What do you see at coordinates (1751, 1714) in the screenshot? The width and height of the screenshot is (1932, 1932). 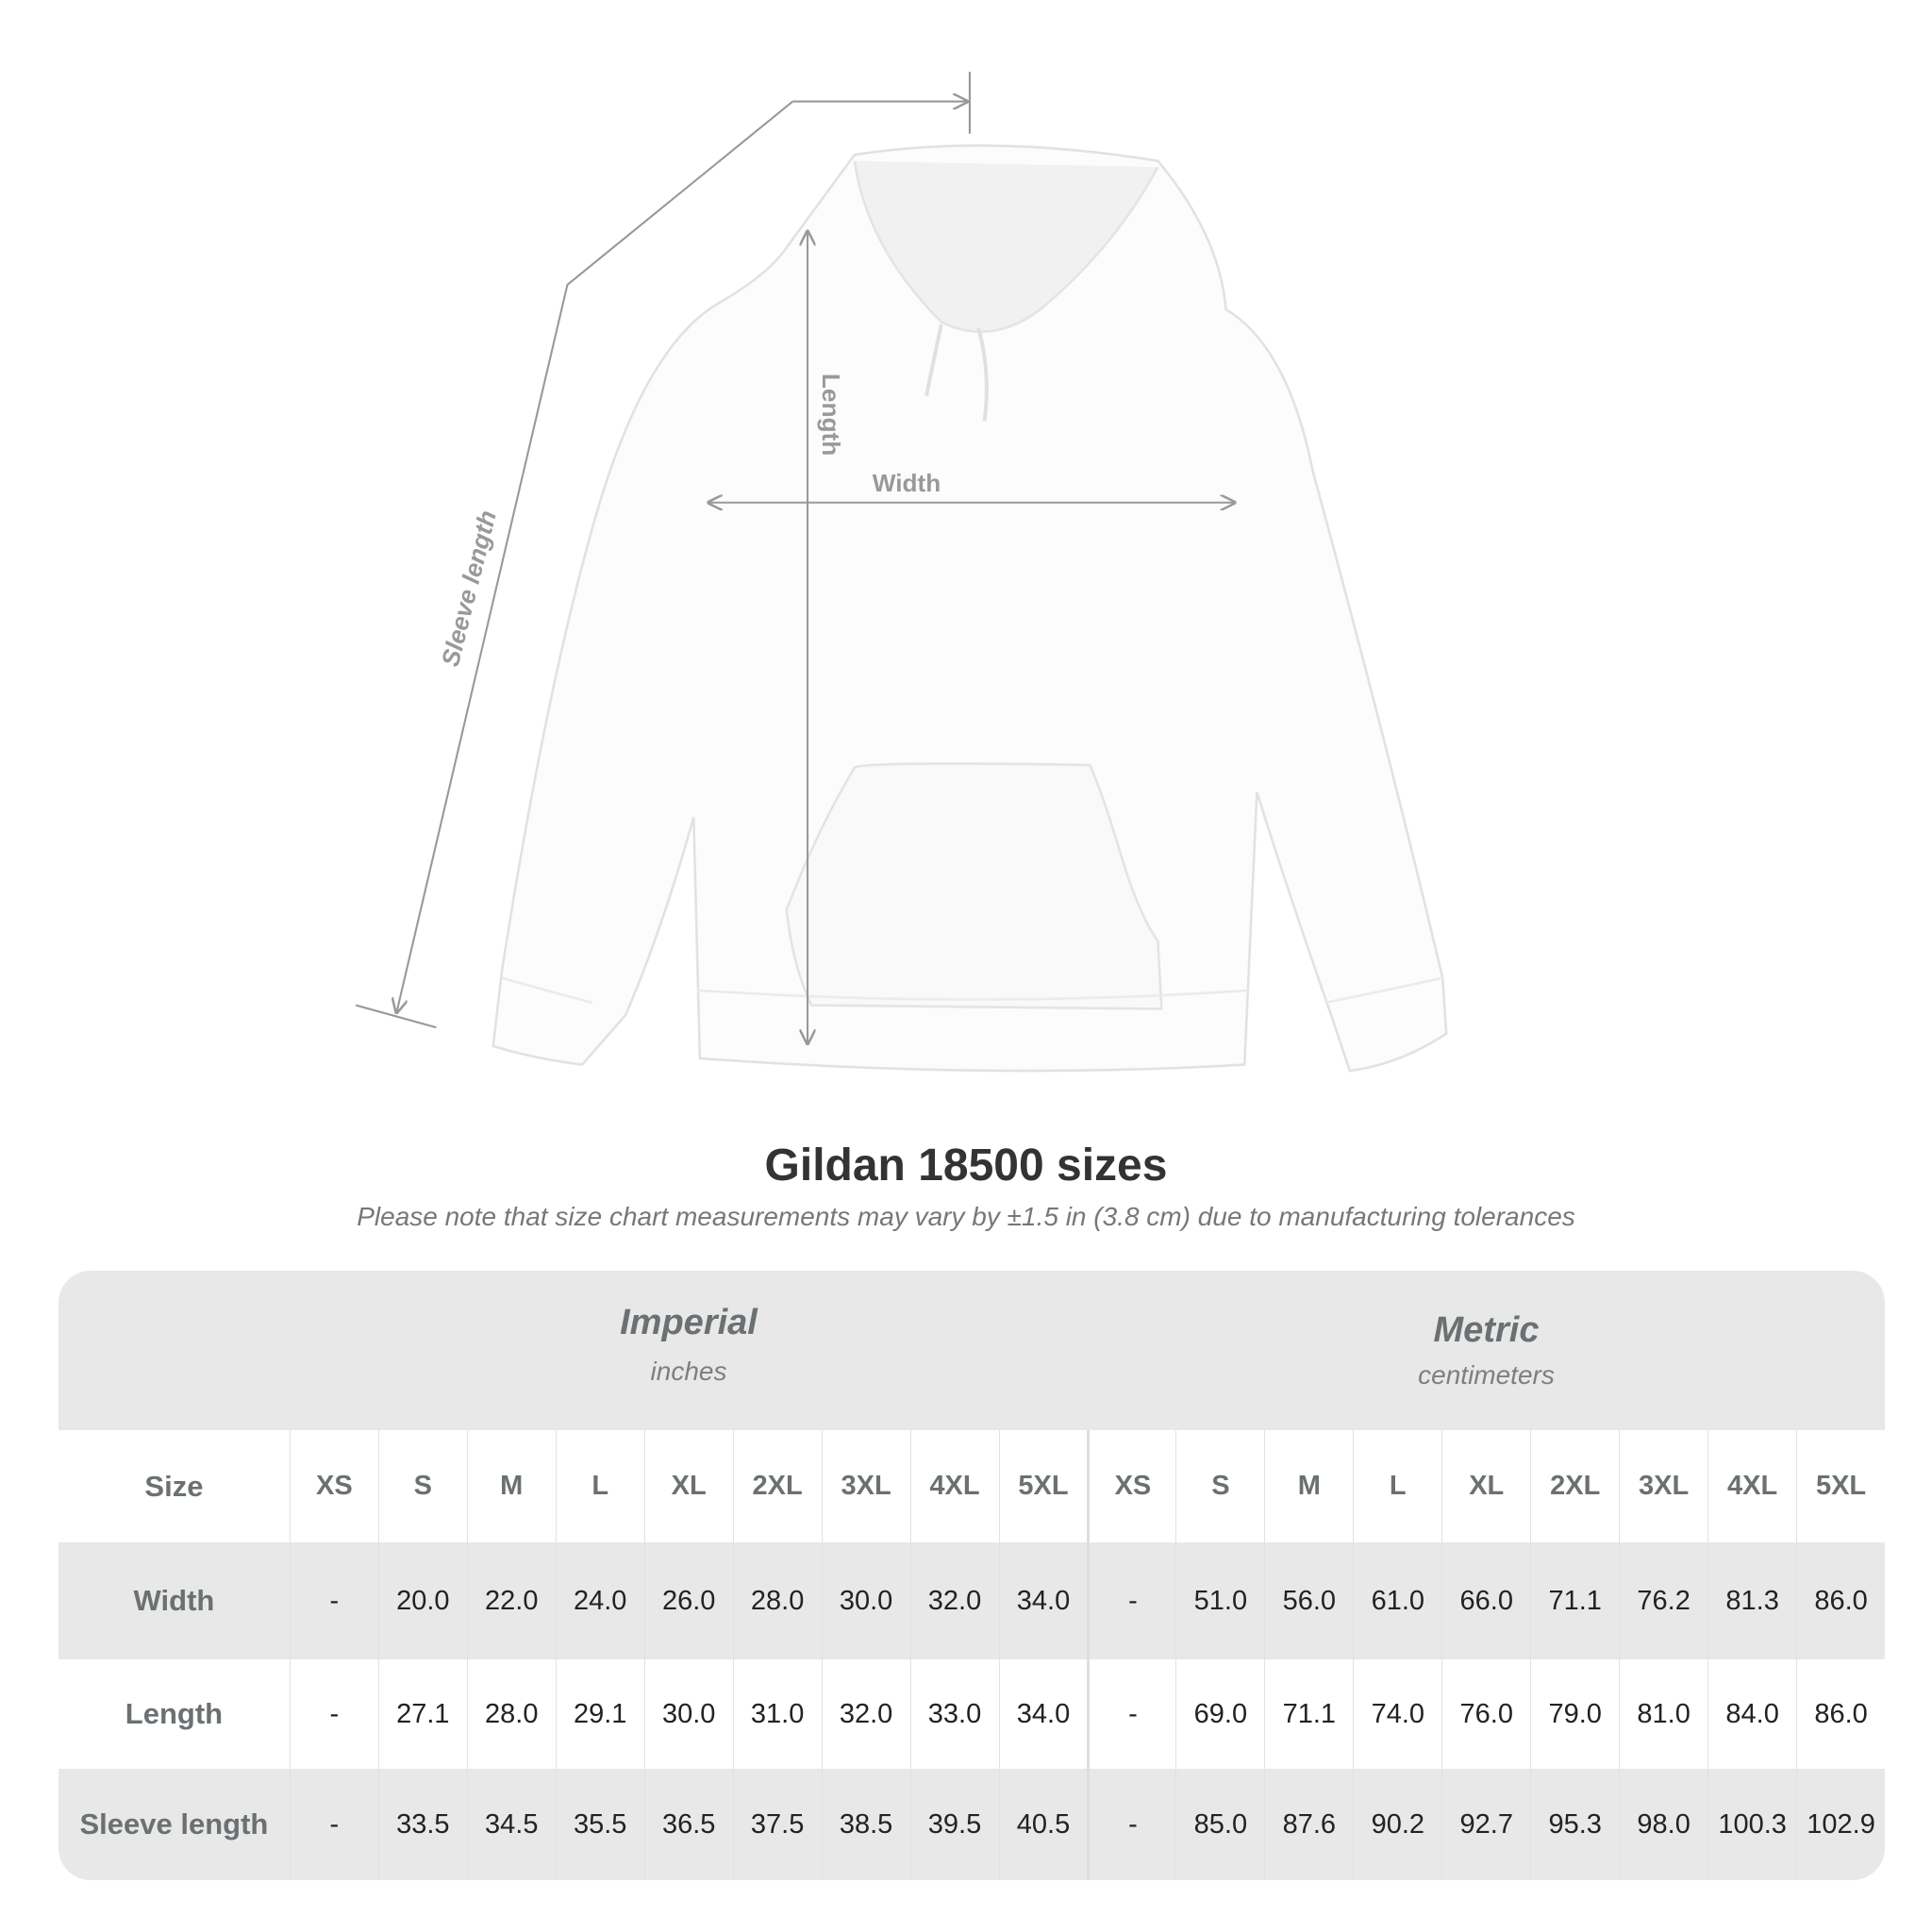 I see `metric-value-cell: 84.0` at bounding box center [1751, 1714].